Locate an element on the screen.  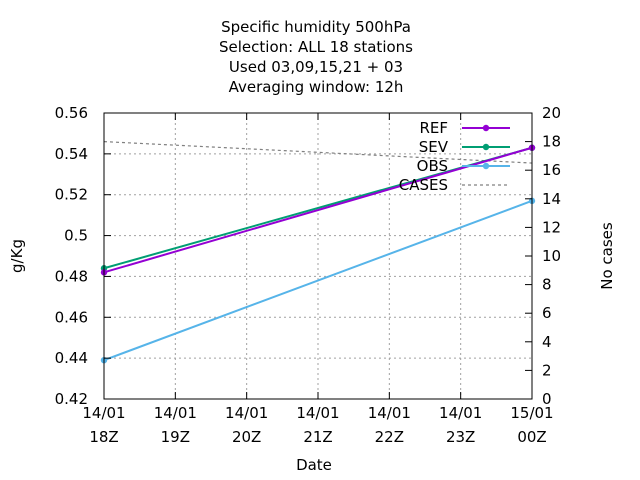
y-tick-label: 0.44 is located at coordinates (71, 358).